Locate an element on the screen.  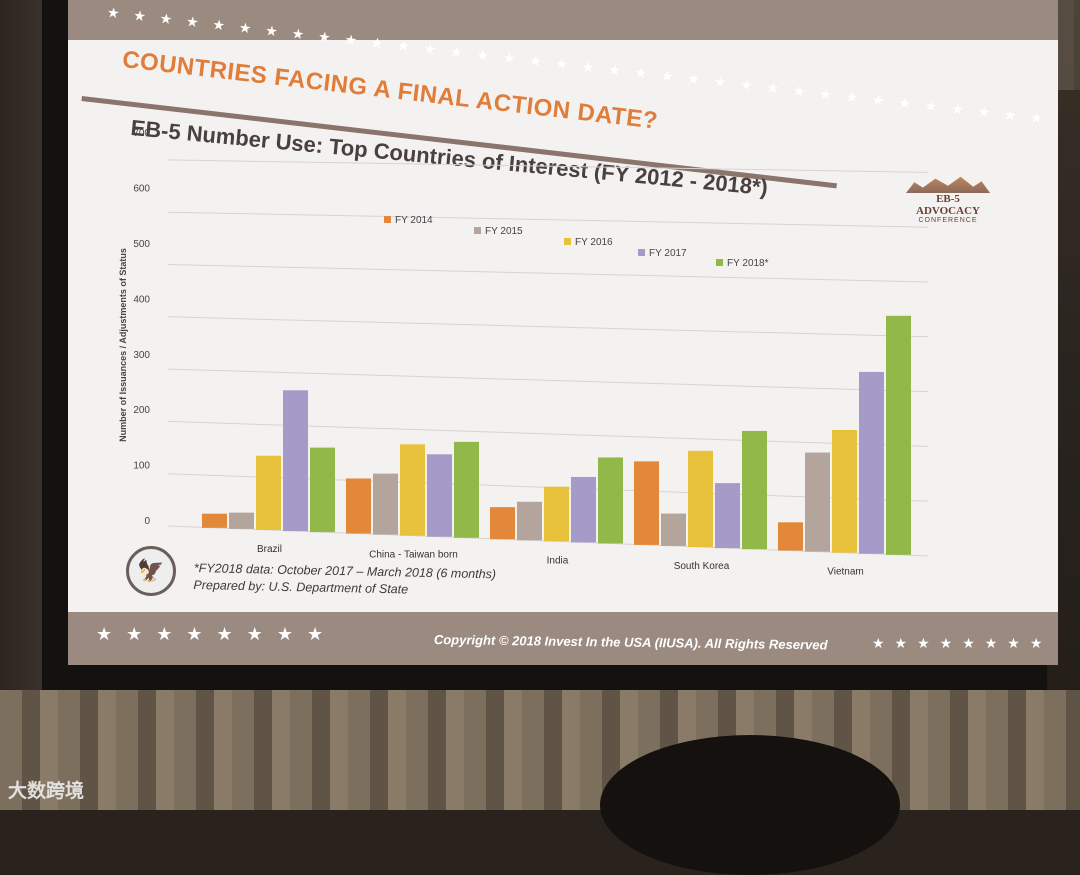
star-row-bottom-left: ★★★★★★★★ is located at coordinates (217, 634).